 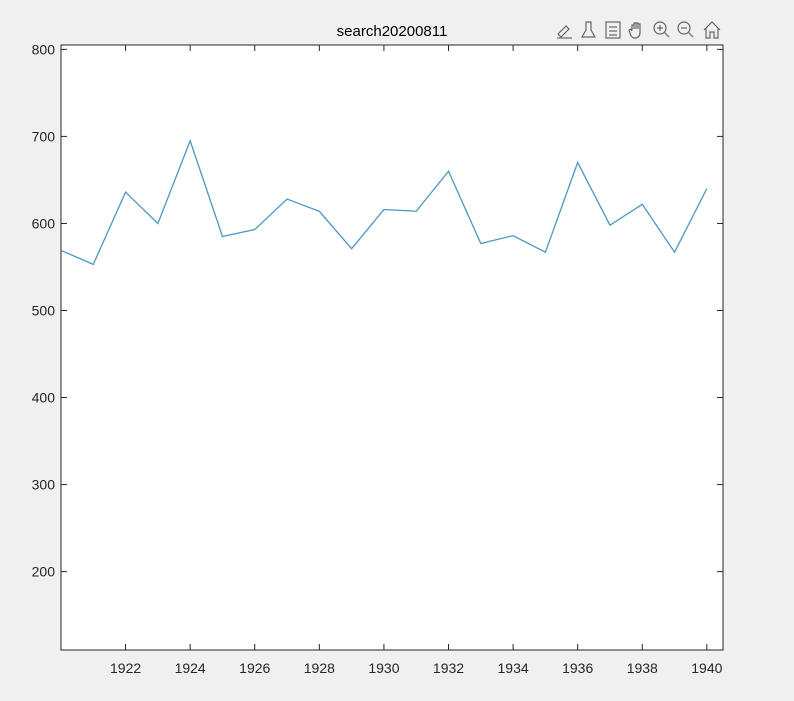 What do you see at coordinates (44, 485) in the screenshot?
I see `y-tick-label: 300` at bounding box center [44, 485].